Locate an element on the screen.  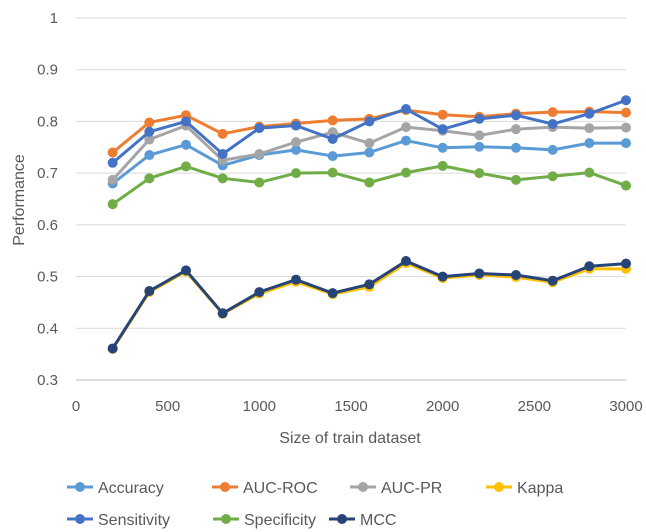
legend-label: AUC-ROC is located at coordinates (280, 488).